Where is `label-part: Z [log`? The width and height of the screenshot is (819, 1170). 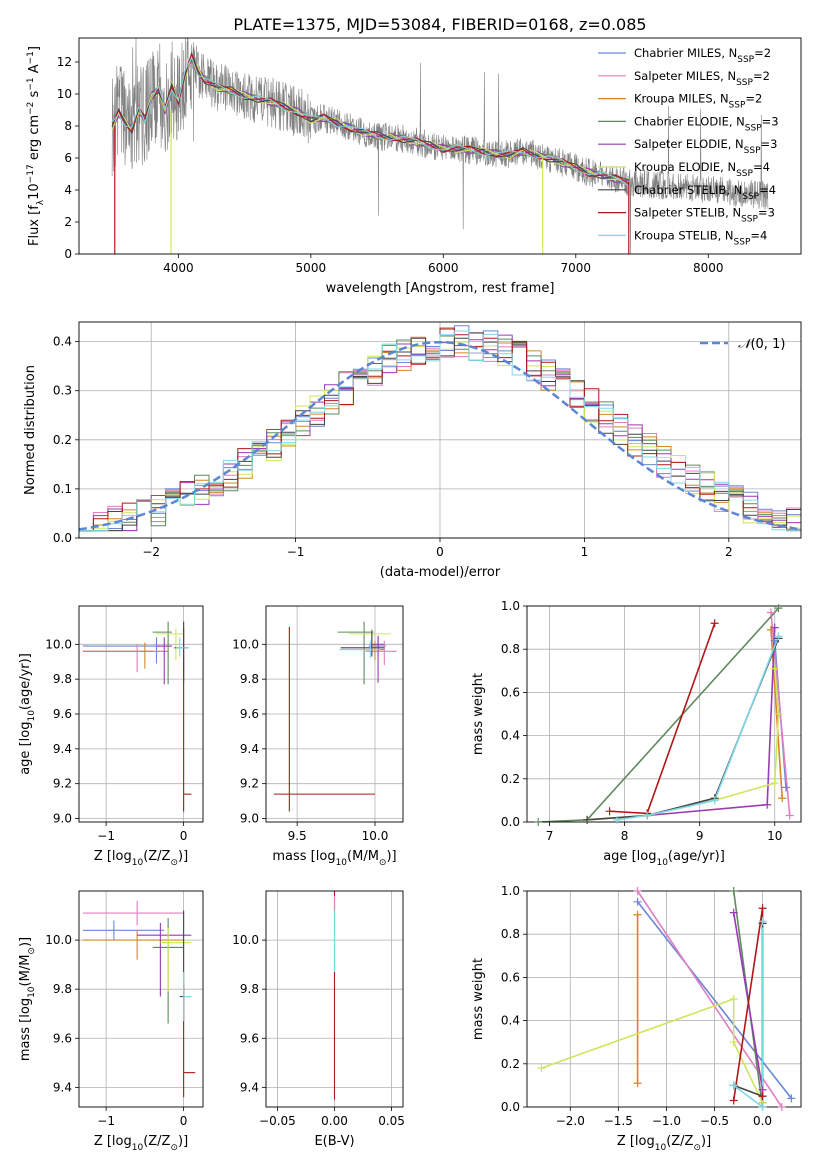 label-part: Z [log is located at coordinates (636, 1141).